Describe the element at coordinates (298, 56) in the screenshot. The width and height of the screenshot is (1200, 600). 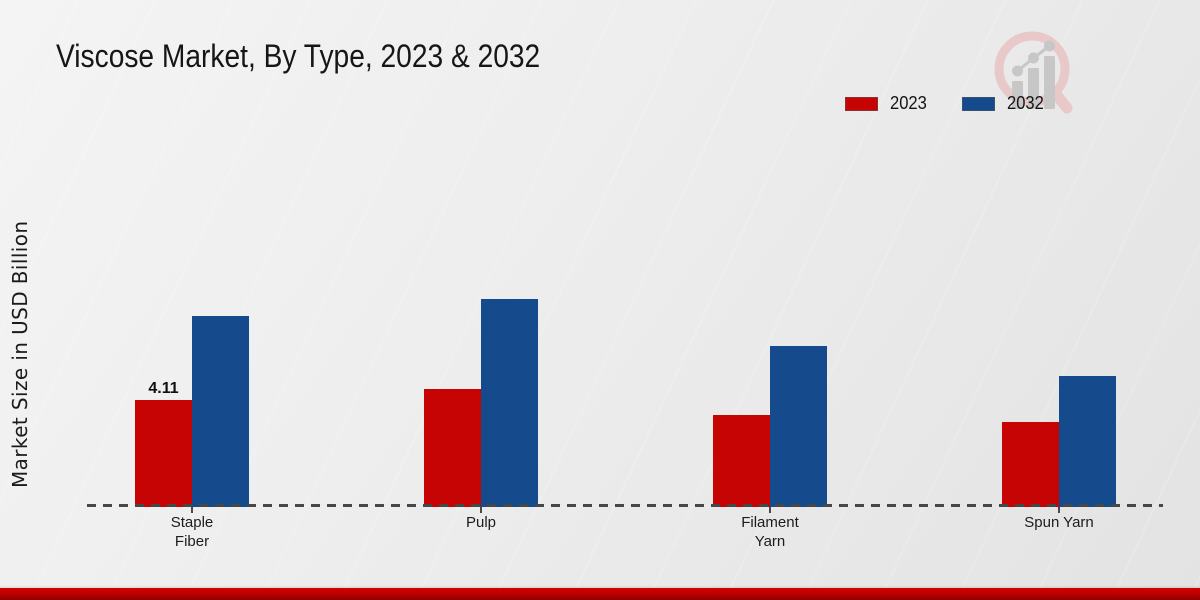
I see `chart-title: Viscose Market, By Type, 2023 & 2032` at that location.